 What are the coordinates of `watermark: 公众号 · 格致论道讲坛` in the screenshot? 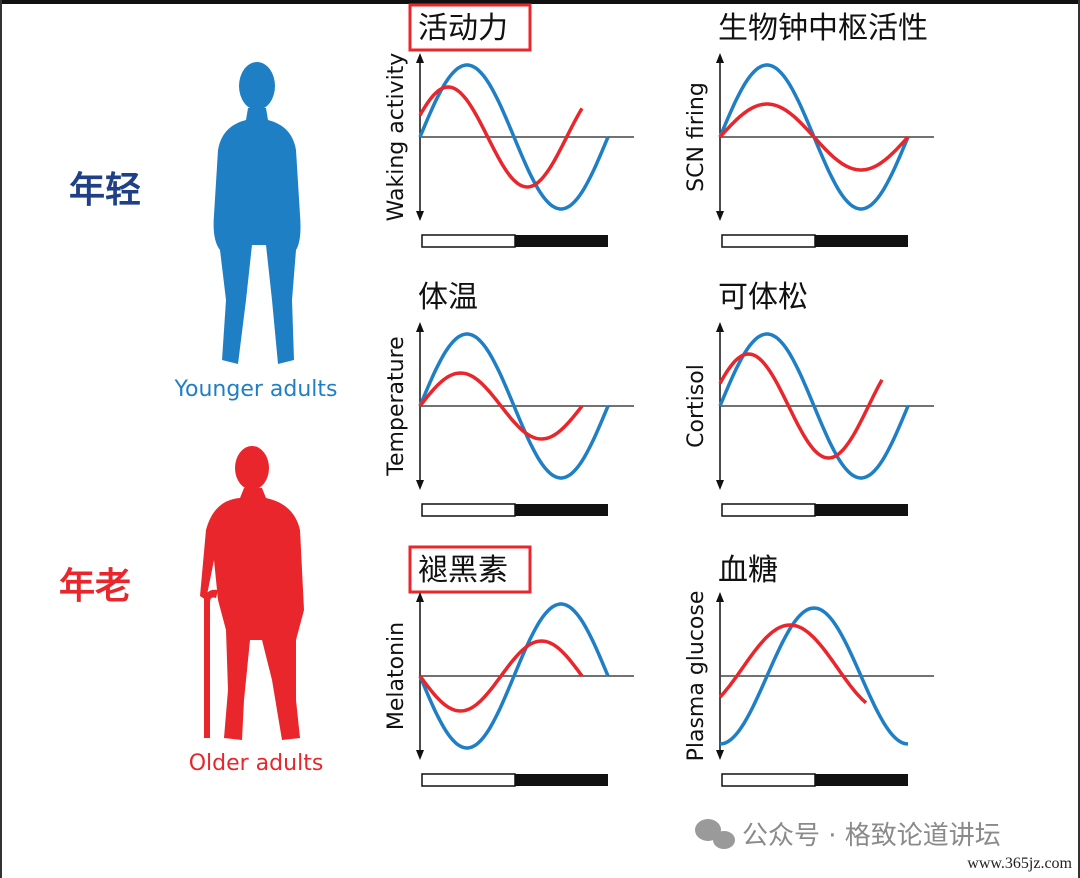 It's located at (871, 836).